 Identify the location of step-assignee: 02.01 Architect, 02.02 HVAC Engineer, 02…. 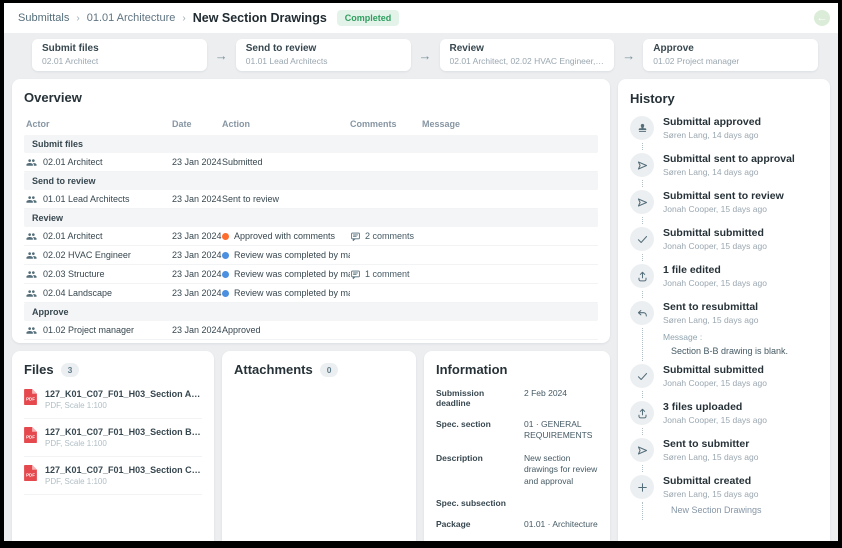
(527, 61).